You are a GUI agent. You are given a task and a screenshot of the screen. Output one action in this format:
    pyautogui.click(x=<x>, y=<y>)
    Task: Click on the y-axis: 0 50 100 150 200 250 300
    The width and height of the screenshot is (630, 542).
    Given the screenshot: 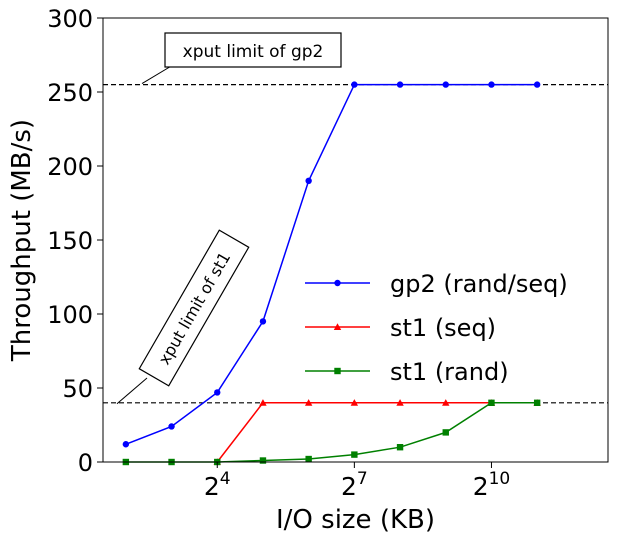 What is the action you would take?
    pyautogui.click(x=75, y=241)
    